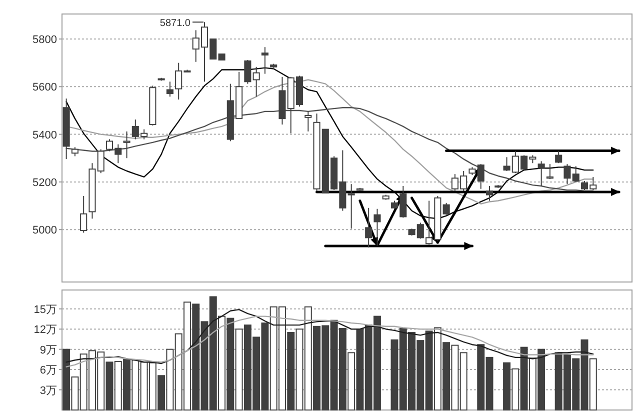  What do you see at coordinates (44, 40) in the screenshot?
I see `y-tick-label: 5800` at bounding box center [44, 40].